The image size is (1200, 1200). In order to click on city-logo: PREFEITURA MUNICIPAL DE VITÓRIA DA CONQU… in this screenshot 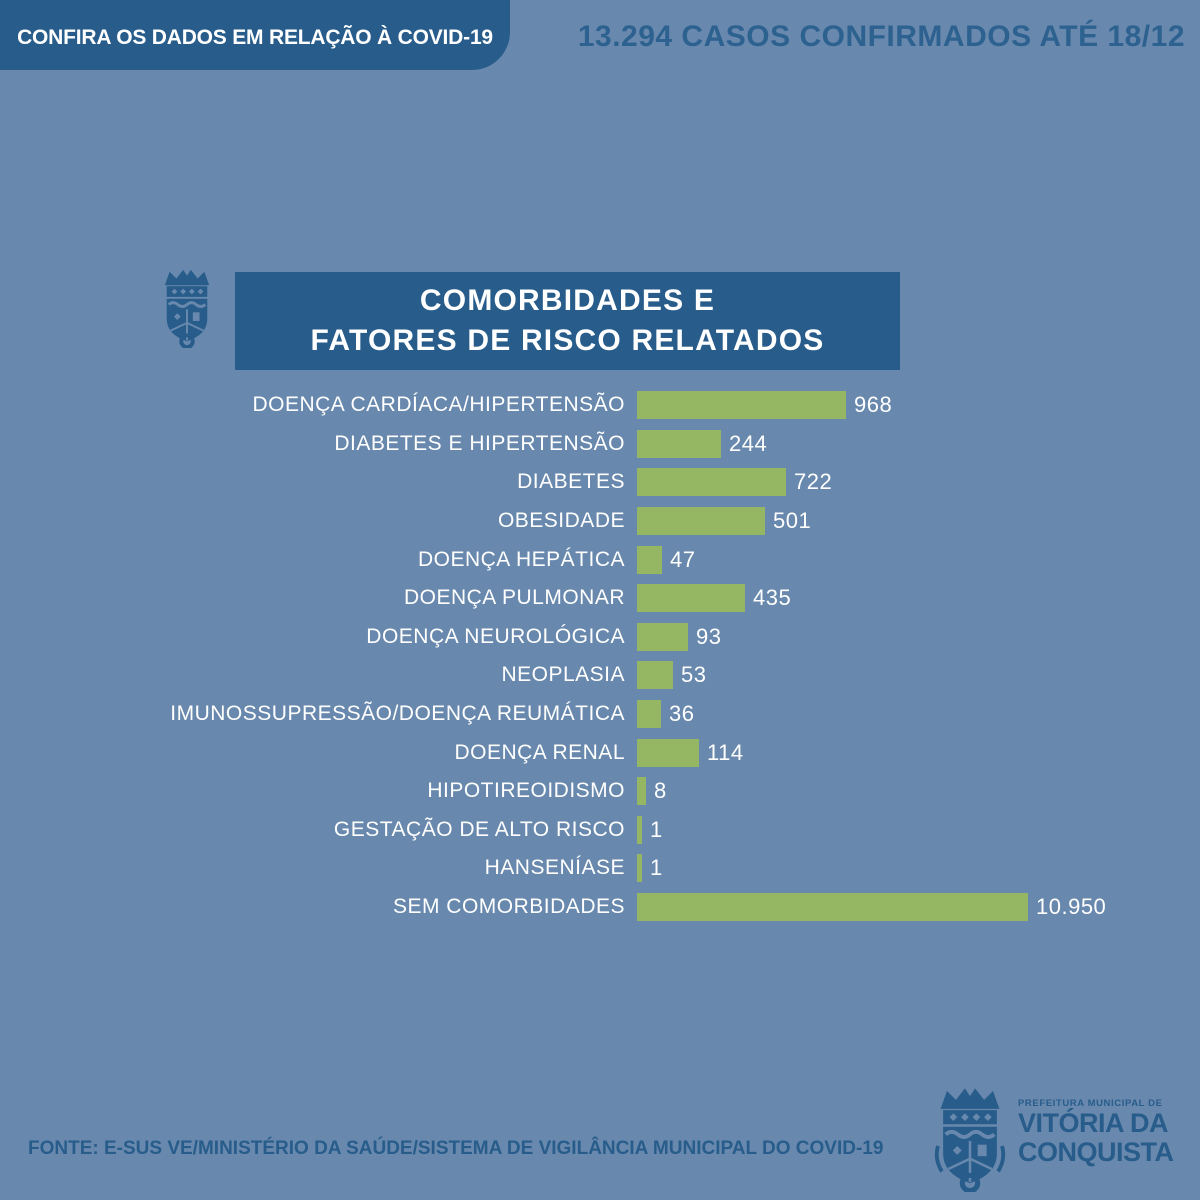, I will do `click(1052, 1137)`.